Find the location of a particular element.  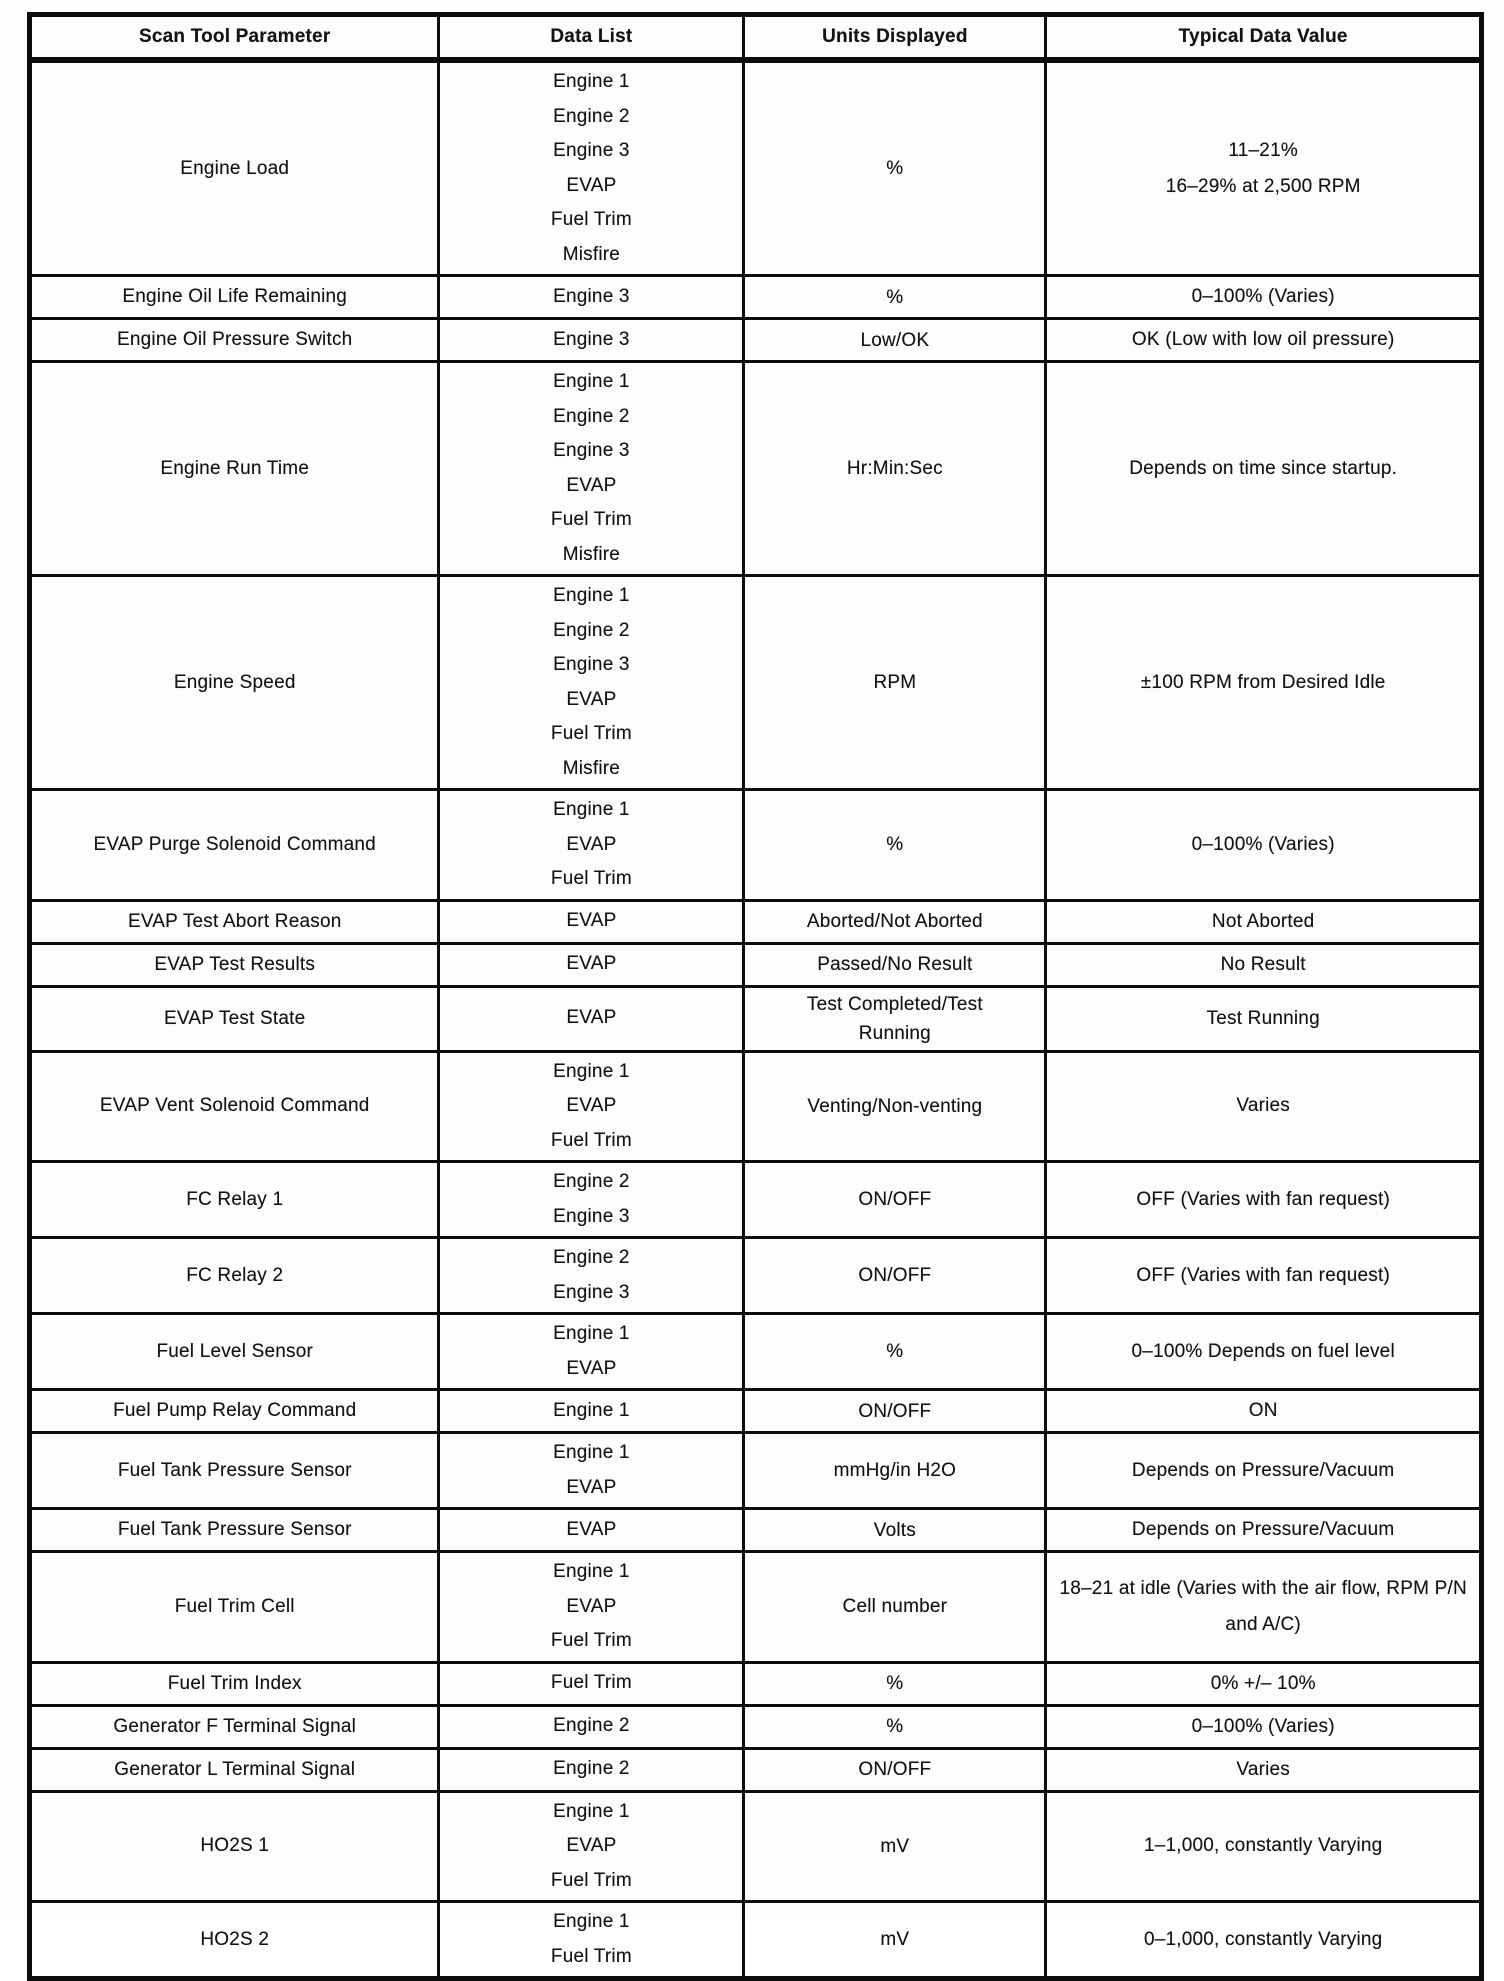

parameter-label: Engine Load is located at coordinates (235, 168).